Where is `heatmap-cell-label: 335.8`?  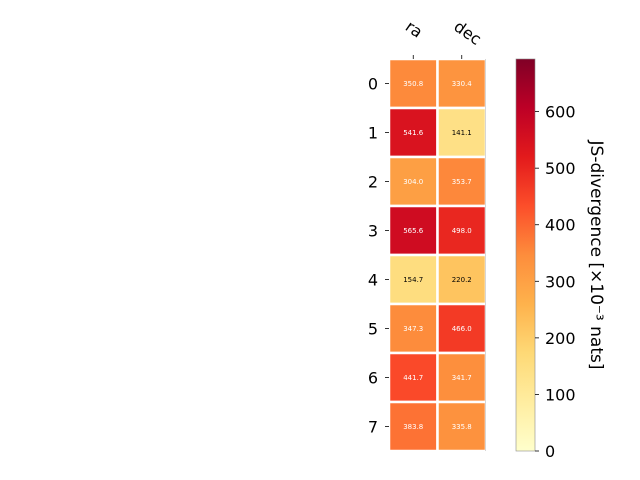
heatmap-cell-label: 335.8 is located at coordinates (462, 427).